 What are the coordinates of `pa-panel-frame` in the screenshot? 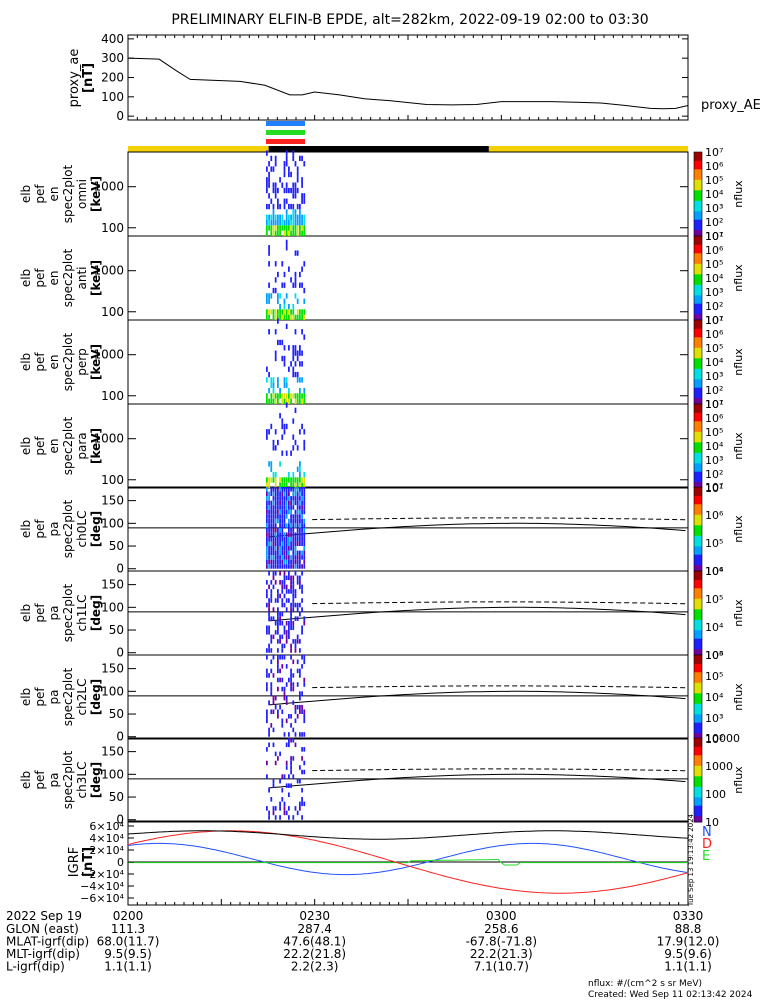 It's located at (408, 780).